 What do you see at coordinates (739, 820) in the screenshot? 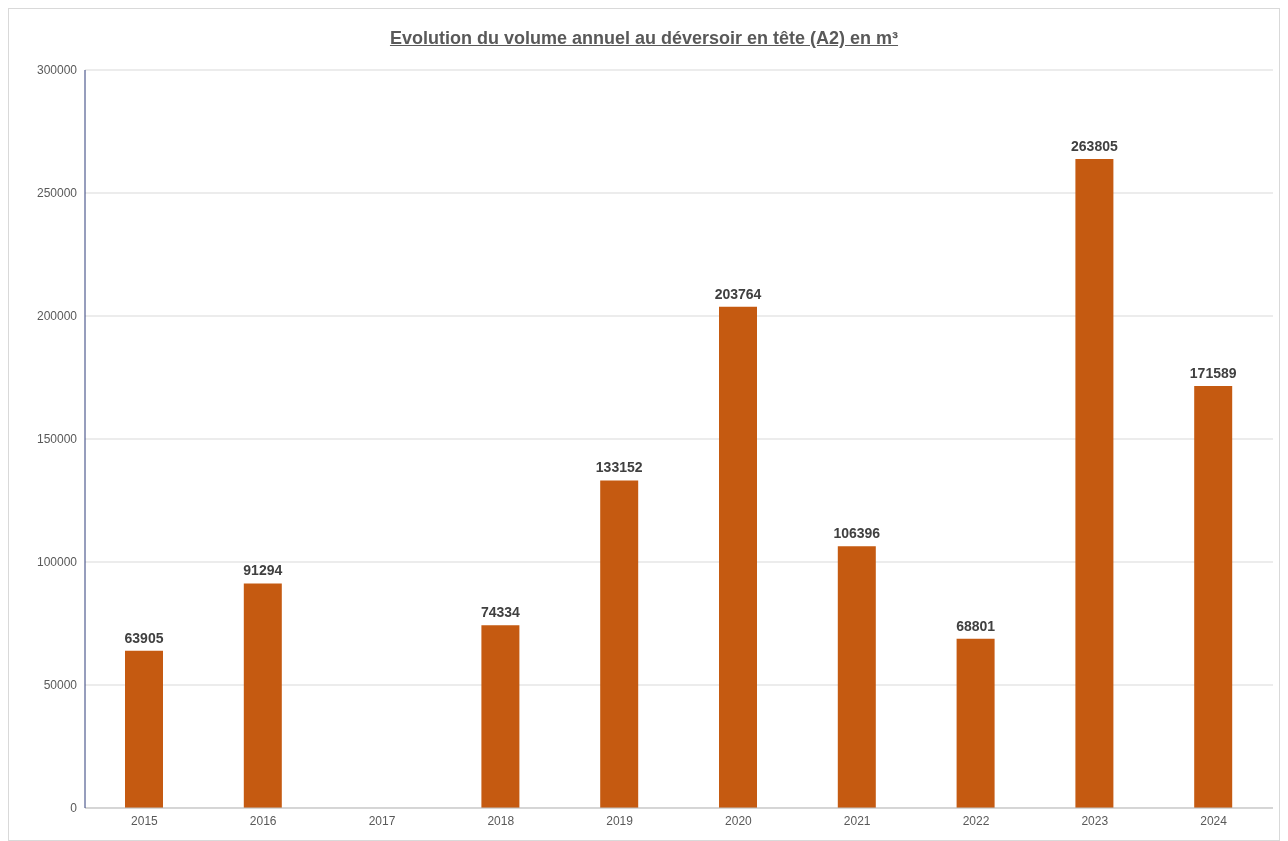
I see `x-tick-label: 2020` at bounding box center [739, 820].